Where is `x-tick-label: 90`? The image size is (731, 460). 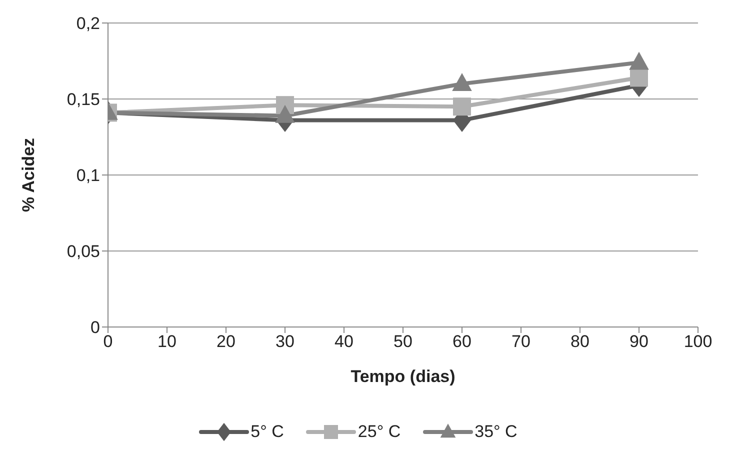
x-tick-label: 90 is located at coordinates (639, 342).